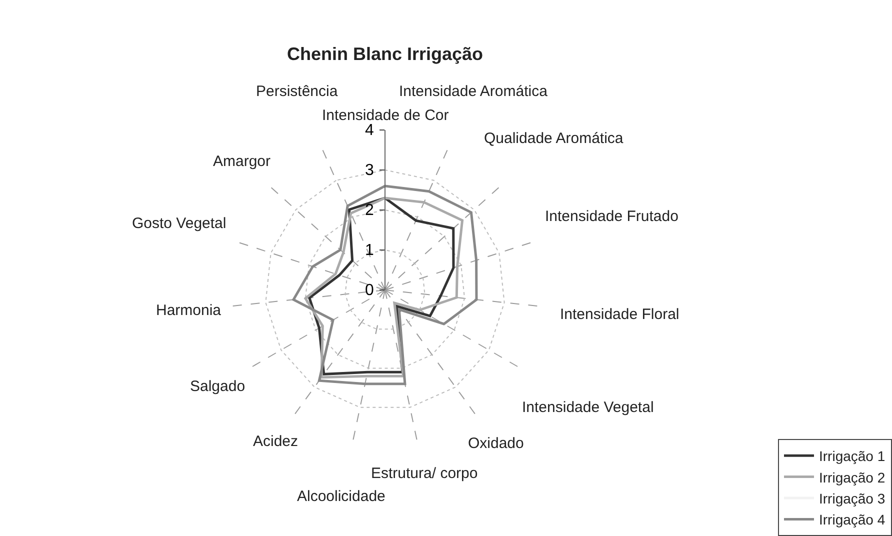  Describe the element at coordinates (424, 473) in the screenshot. I see `spoke-label: Estrutura/ corpo` at that location.